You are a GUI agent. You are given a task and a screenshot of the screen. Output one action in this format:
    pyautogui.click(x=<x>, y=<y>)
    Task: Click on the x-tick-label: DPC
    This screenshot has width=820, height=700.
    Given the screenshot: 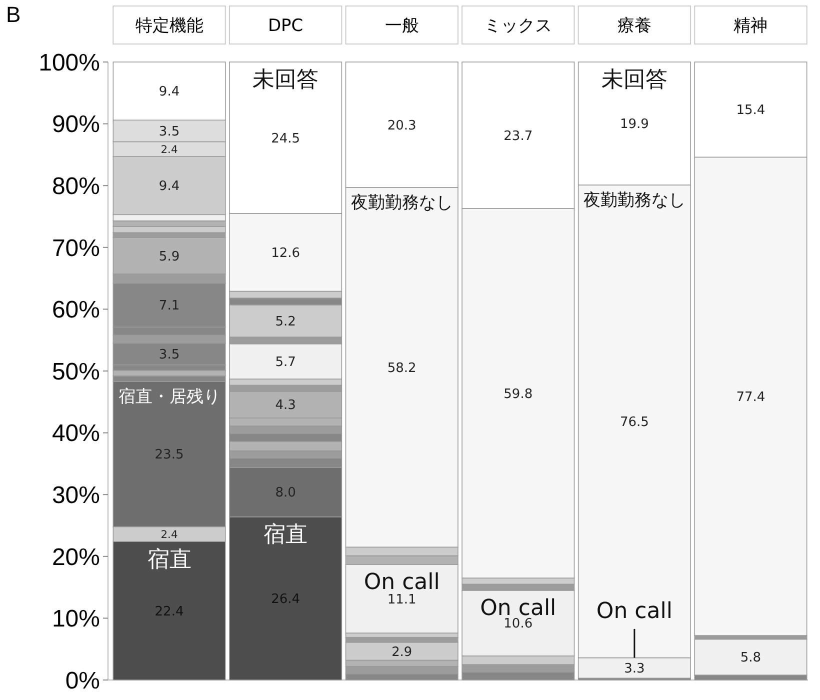 What is the action you would take?
    pyautogui.click(x=286, y=26)
    